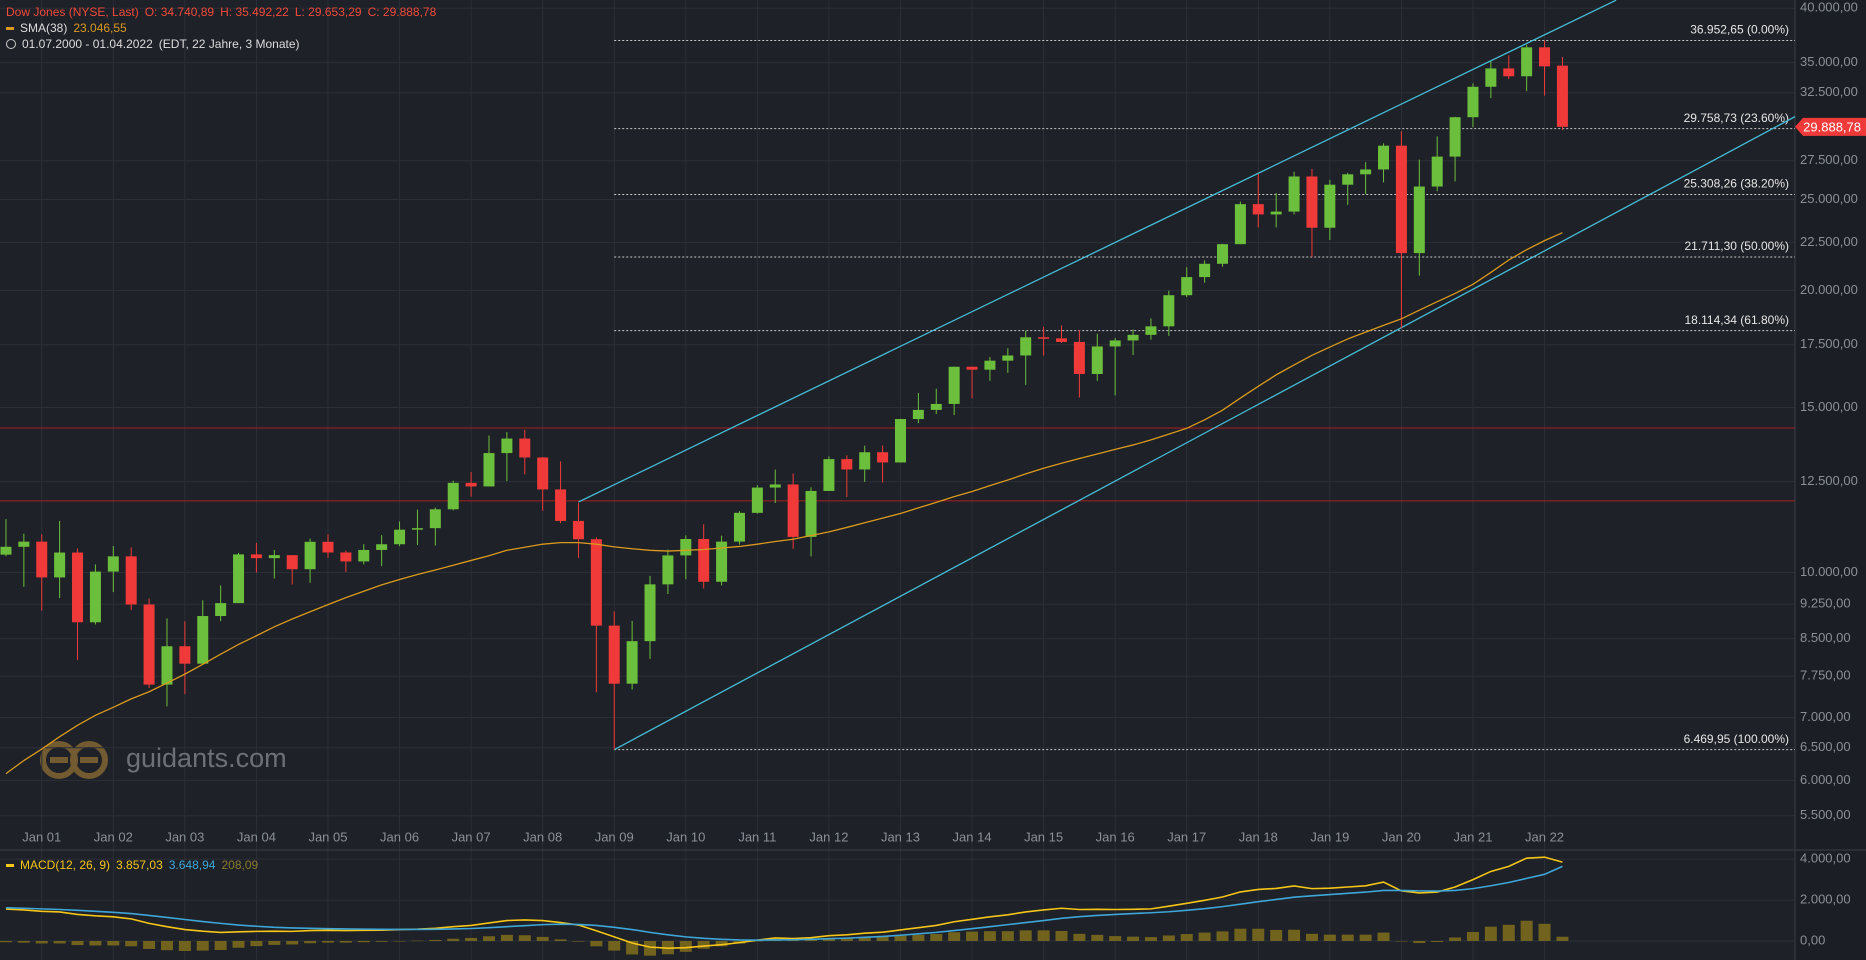 The image size is (1866, 960). I want to click on y-tick-label: 32.500,00, so click(1829, 91).